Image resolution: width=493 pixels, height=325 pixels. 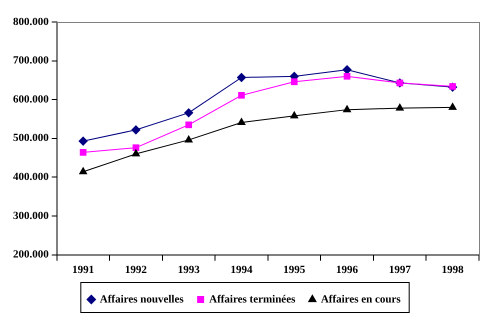 I want to click on y-tick-label: 300.000, so click(x=31, y=216).